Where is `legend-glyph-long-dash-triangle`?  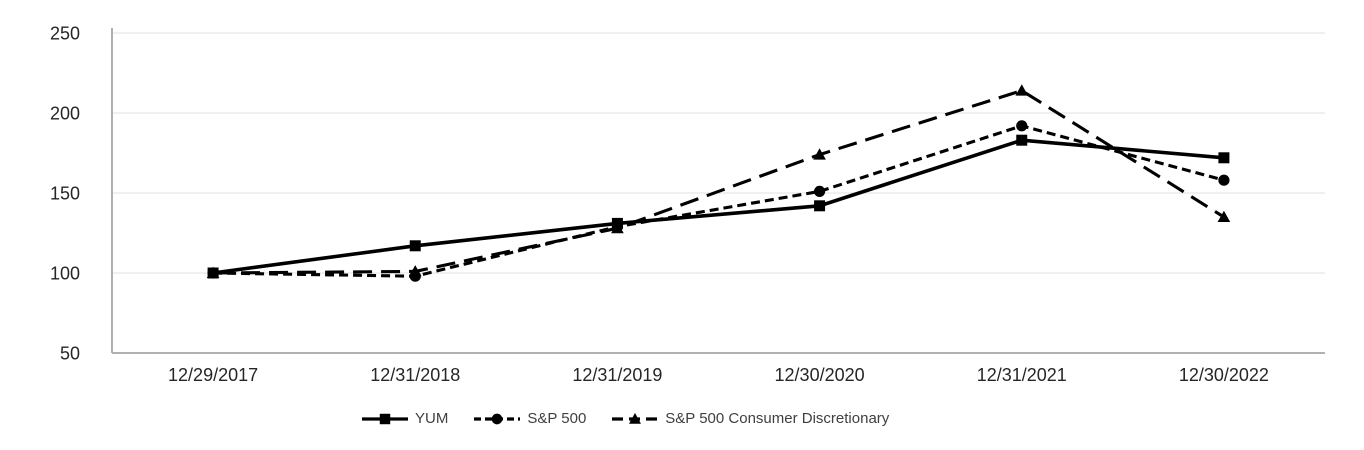 legend-glyph-long-dash-triangle is located at coordinates (635, 418).